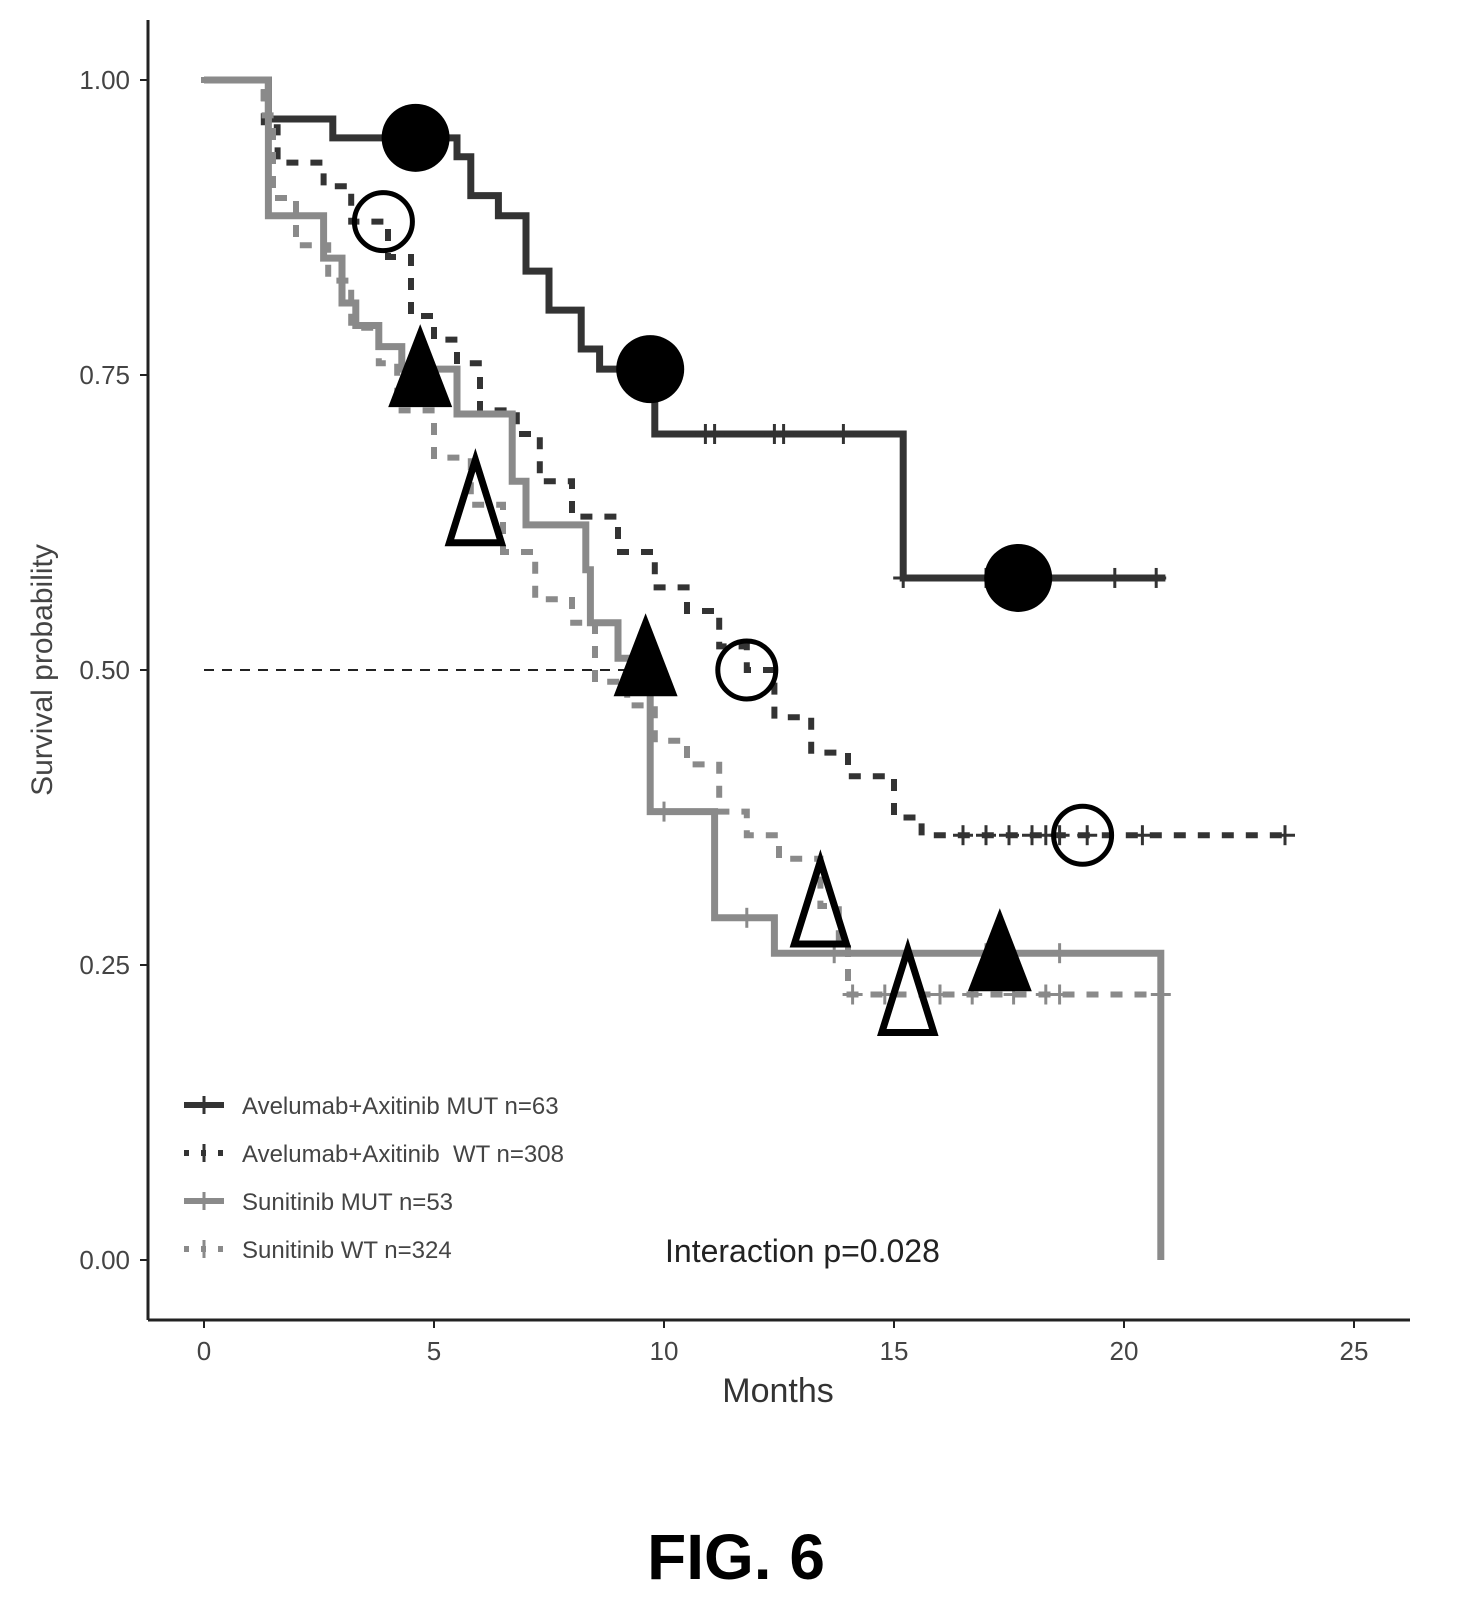 The image size is (1472, 1614). I want to click on interaction-p-value: Interaction p=0.028, so click(802, 1251).